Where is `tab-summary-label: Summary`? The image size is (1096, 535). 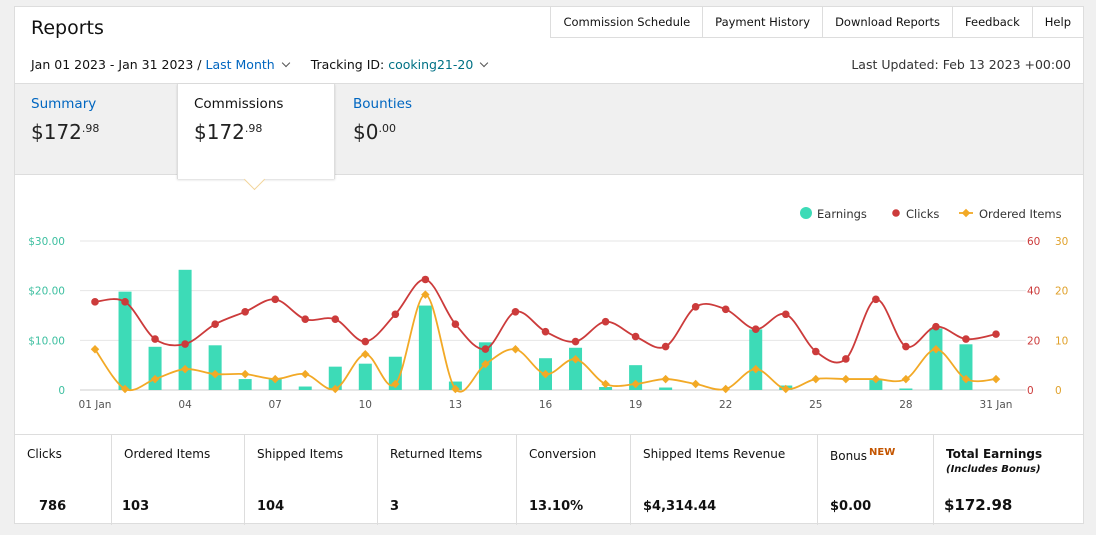
tab-summary-label: Summary is located at coordinates (64, 104).